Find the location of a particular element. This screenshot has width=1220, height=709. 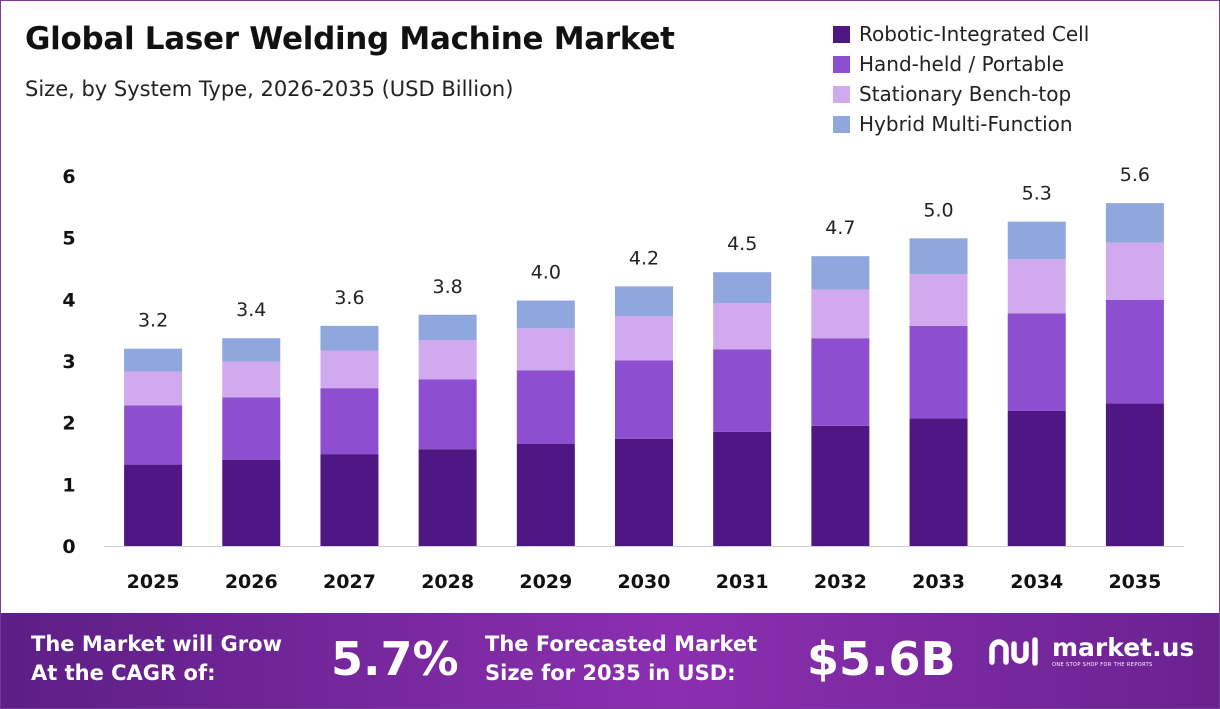

bar-total-label: 3.8 is located at coordinates (448, 287).